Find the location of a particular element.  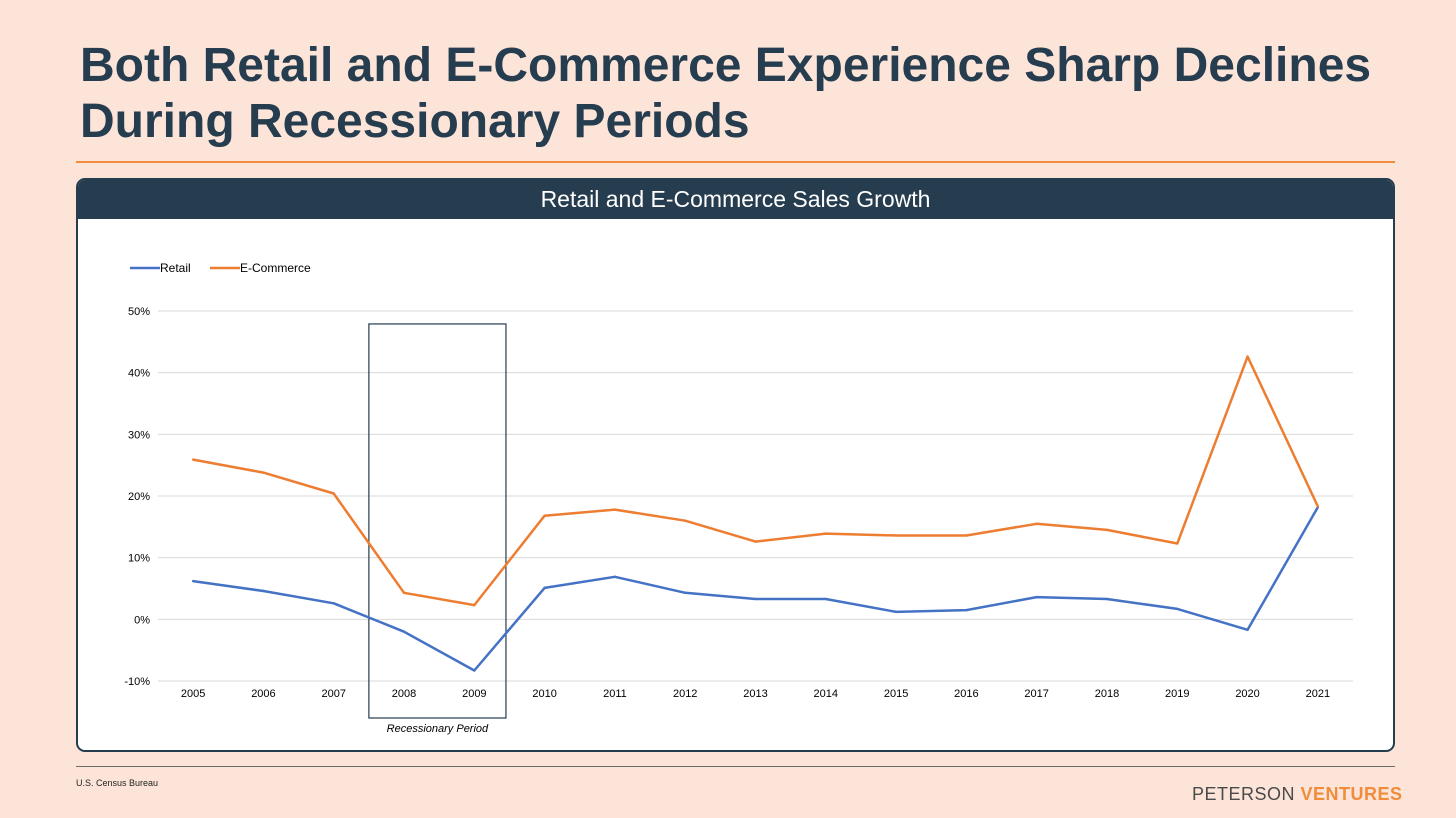

y-tick-label: 40% is located at coordinates (139, 374).